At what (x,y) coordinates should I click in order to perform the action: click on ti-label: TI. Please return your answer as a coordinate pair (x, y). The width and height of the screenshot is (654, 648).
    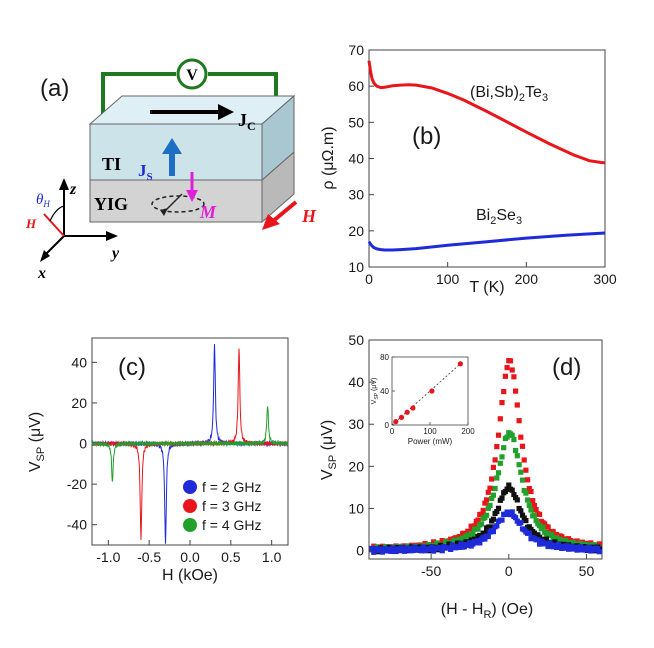
    Looking at the image, I should click on (111, 164).